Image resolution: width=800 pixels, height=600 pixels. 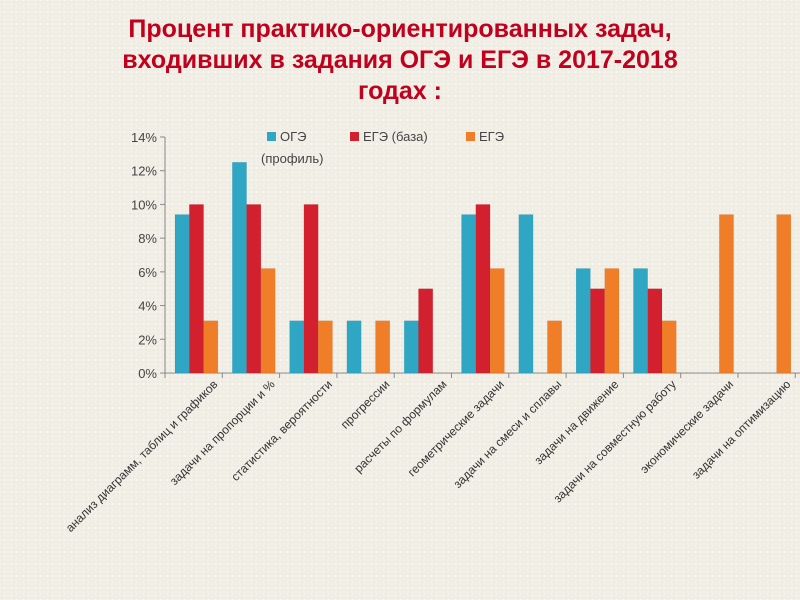 I want to click on x-category-label: статистика, вероятности, so click(x=281, y=430).